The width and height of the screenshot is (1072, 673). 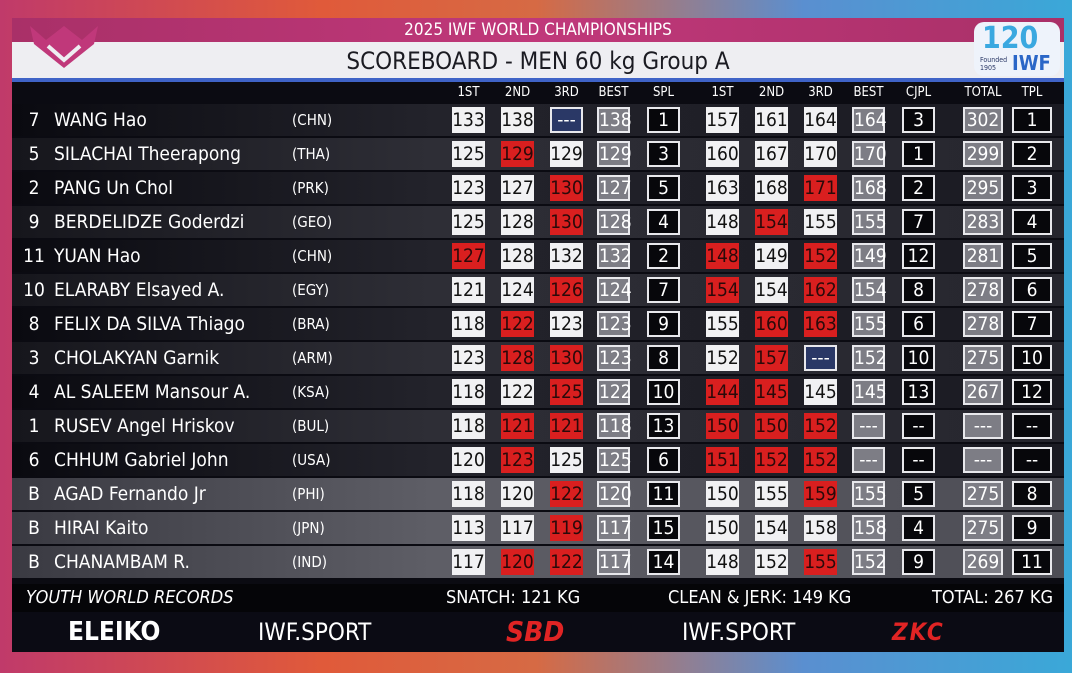 I want to click on score-cell: 11, so click(x=1032, y=562).